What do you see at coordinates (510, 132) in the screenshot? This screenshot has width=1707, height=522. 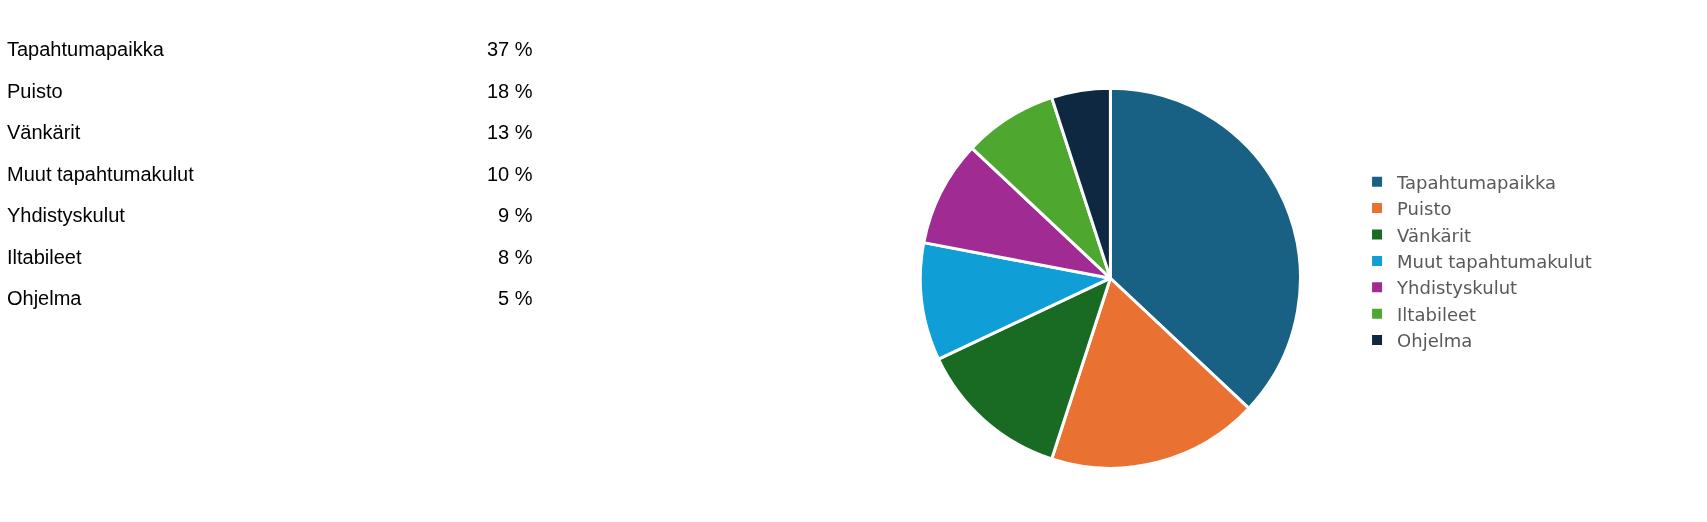 I see `text: 13 %` at bounding box center [510, 132].